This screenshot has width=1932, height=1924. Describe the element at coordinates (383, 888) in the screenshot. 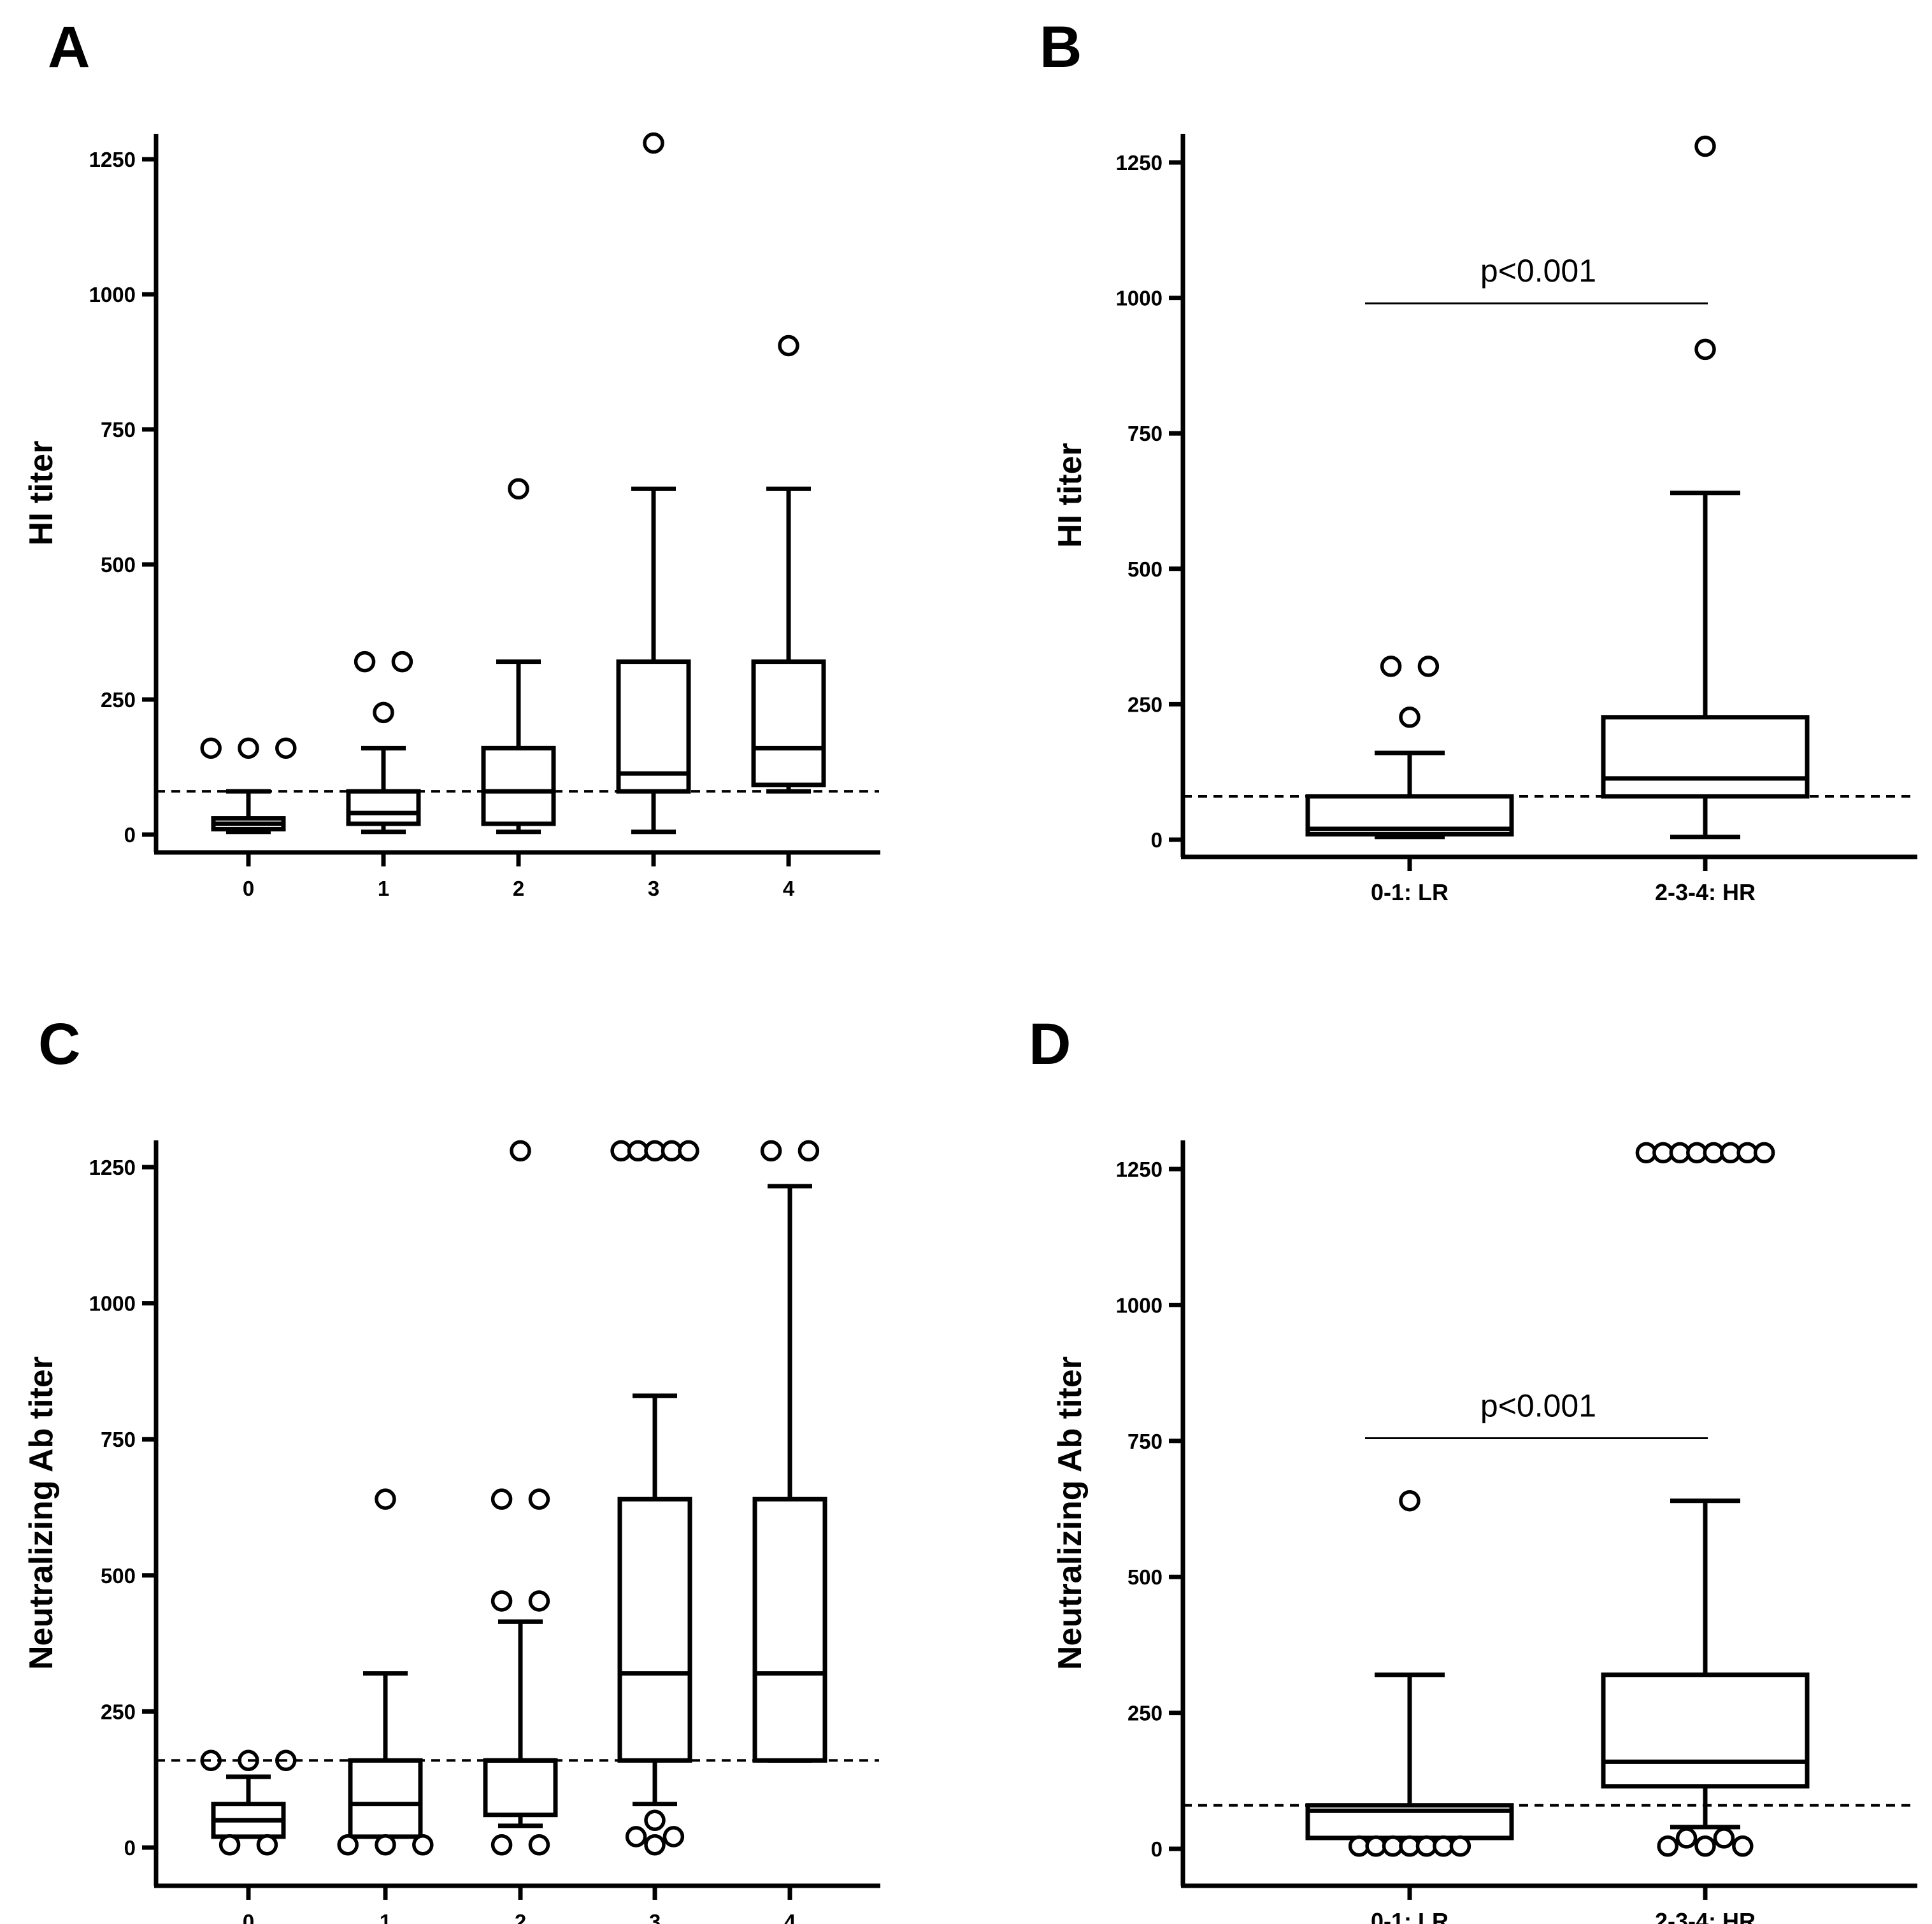

I see `x-tick-label: 1` at that location.